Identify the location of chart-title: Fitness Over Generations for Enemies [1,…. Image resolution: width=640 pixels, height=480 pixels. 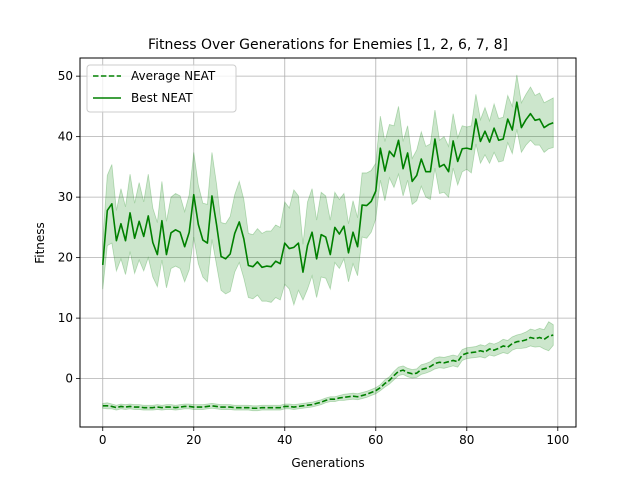
(328, 45).